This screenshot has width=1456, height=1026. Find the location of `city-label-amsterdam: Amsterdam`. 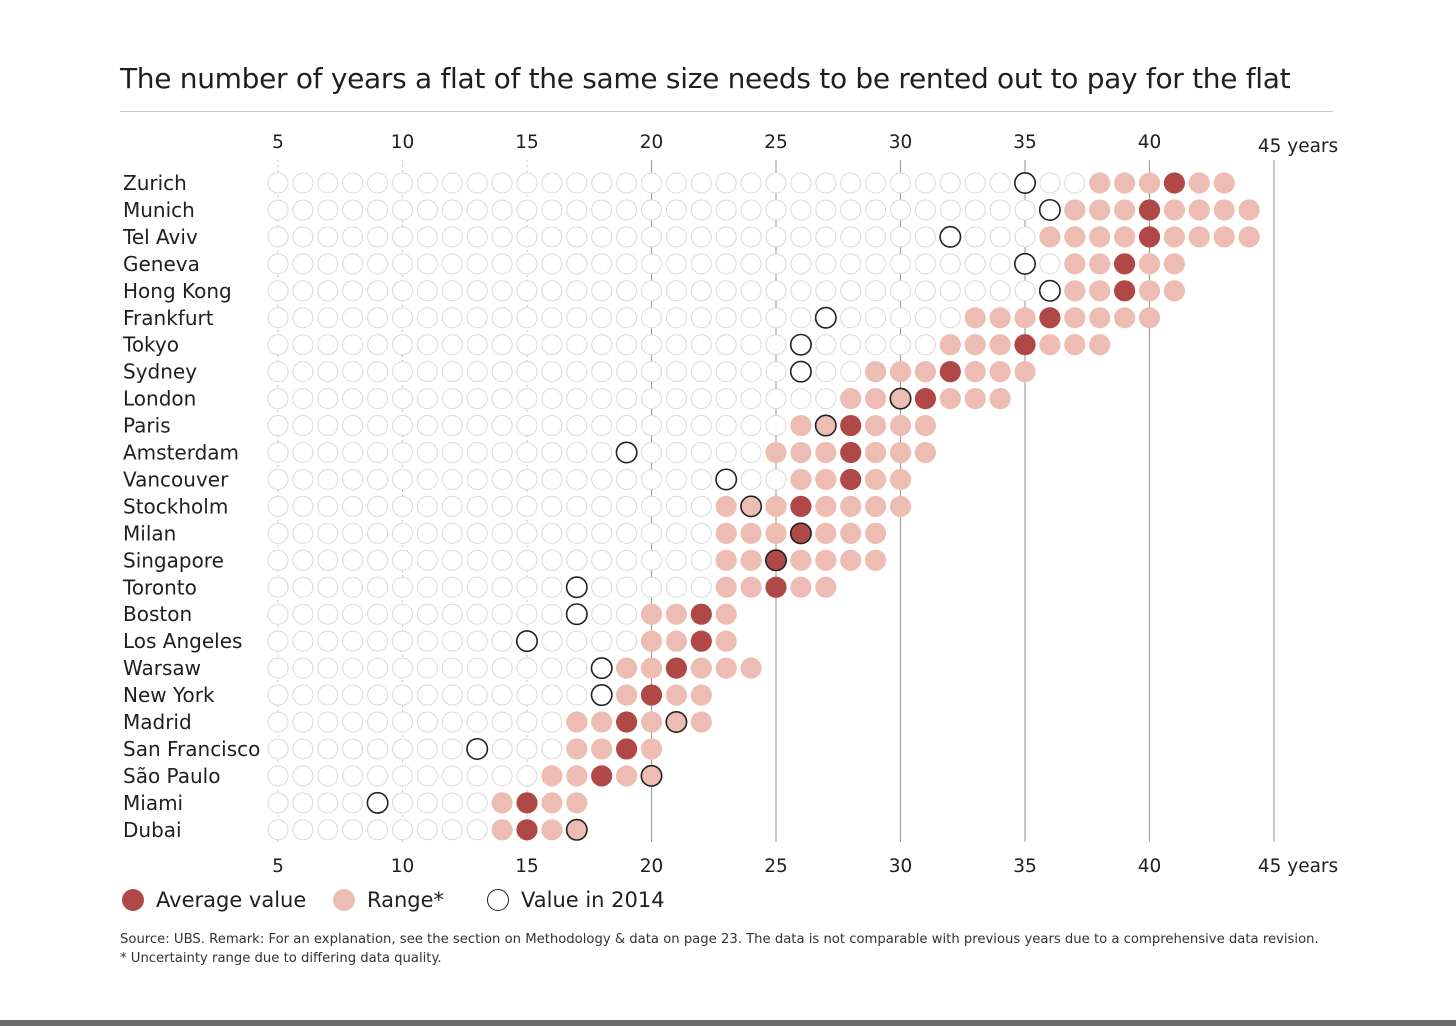

city-label-amsterdam: Amsterdam is located at coordinates (181, 453).